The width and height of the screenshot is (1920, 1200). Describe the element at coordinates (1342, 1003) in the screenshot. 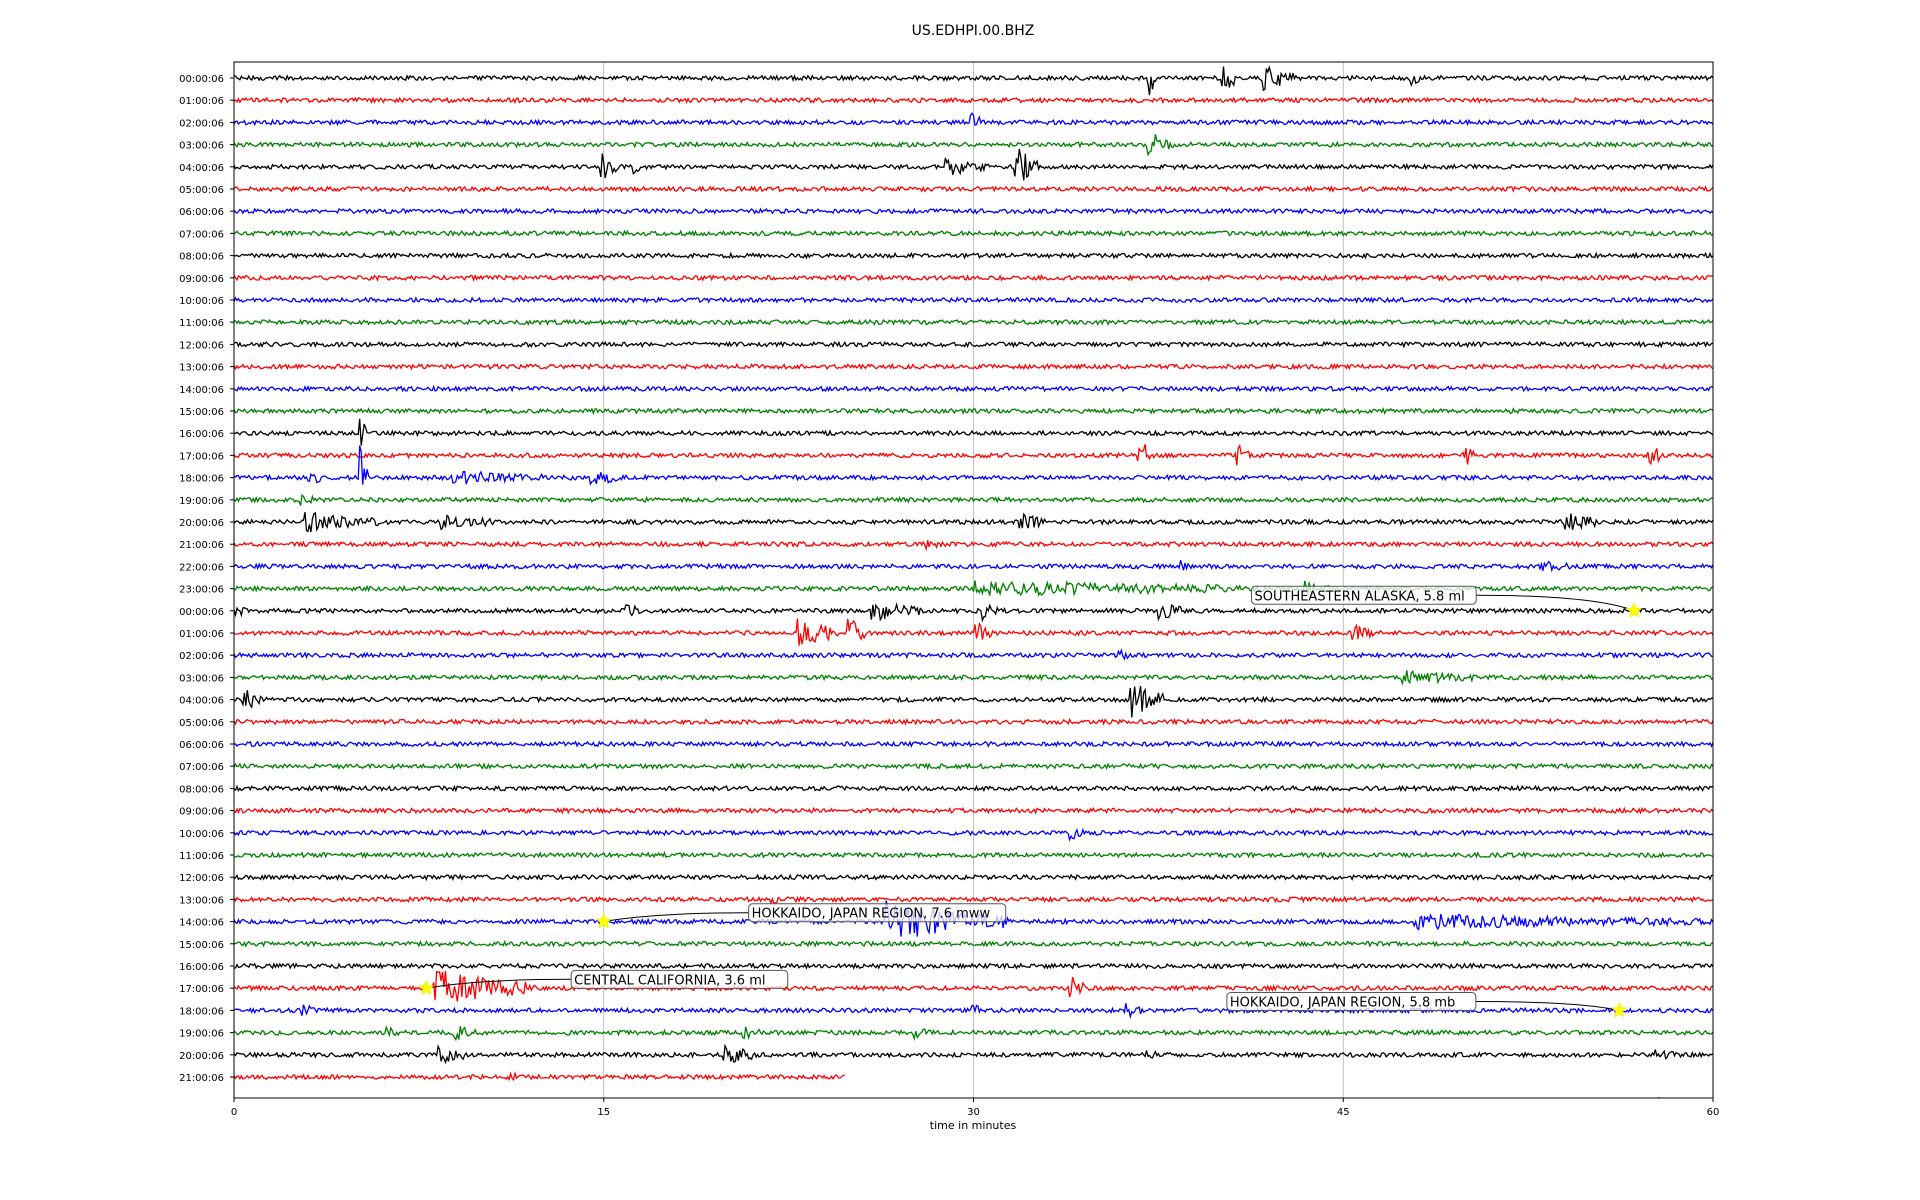

I see `annotation-label: HOKKAIDO, JAPAN REGION, 5.8 mb` at that location.